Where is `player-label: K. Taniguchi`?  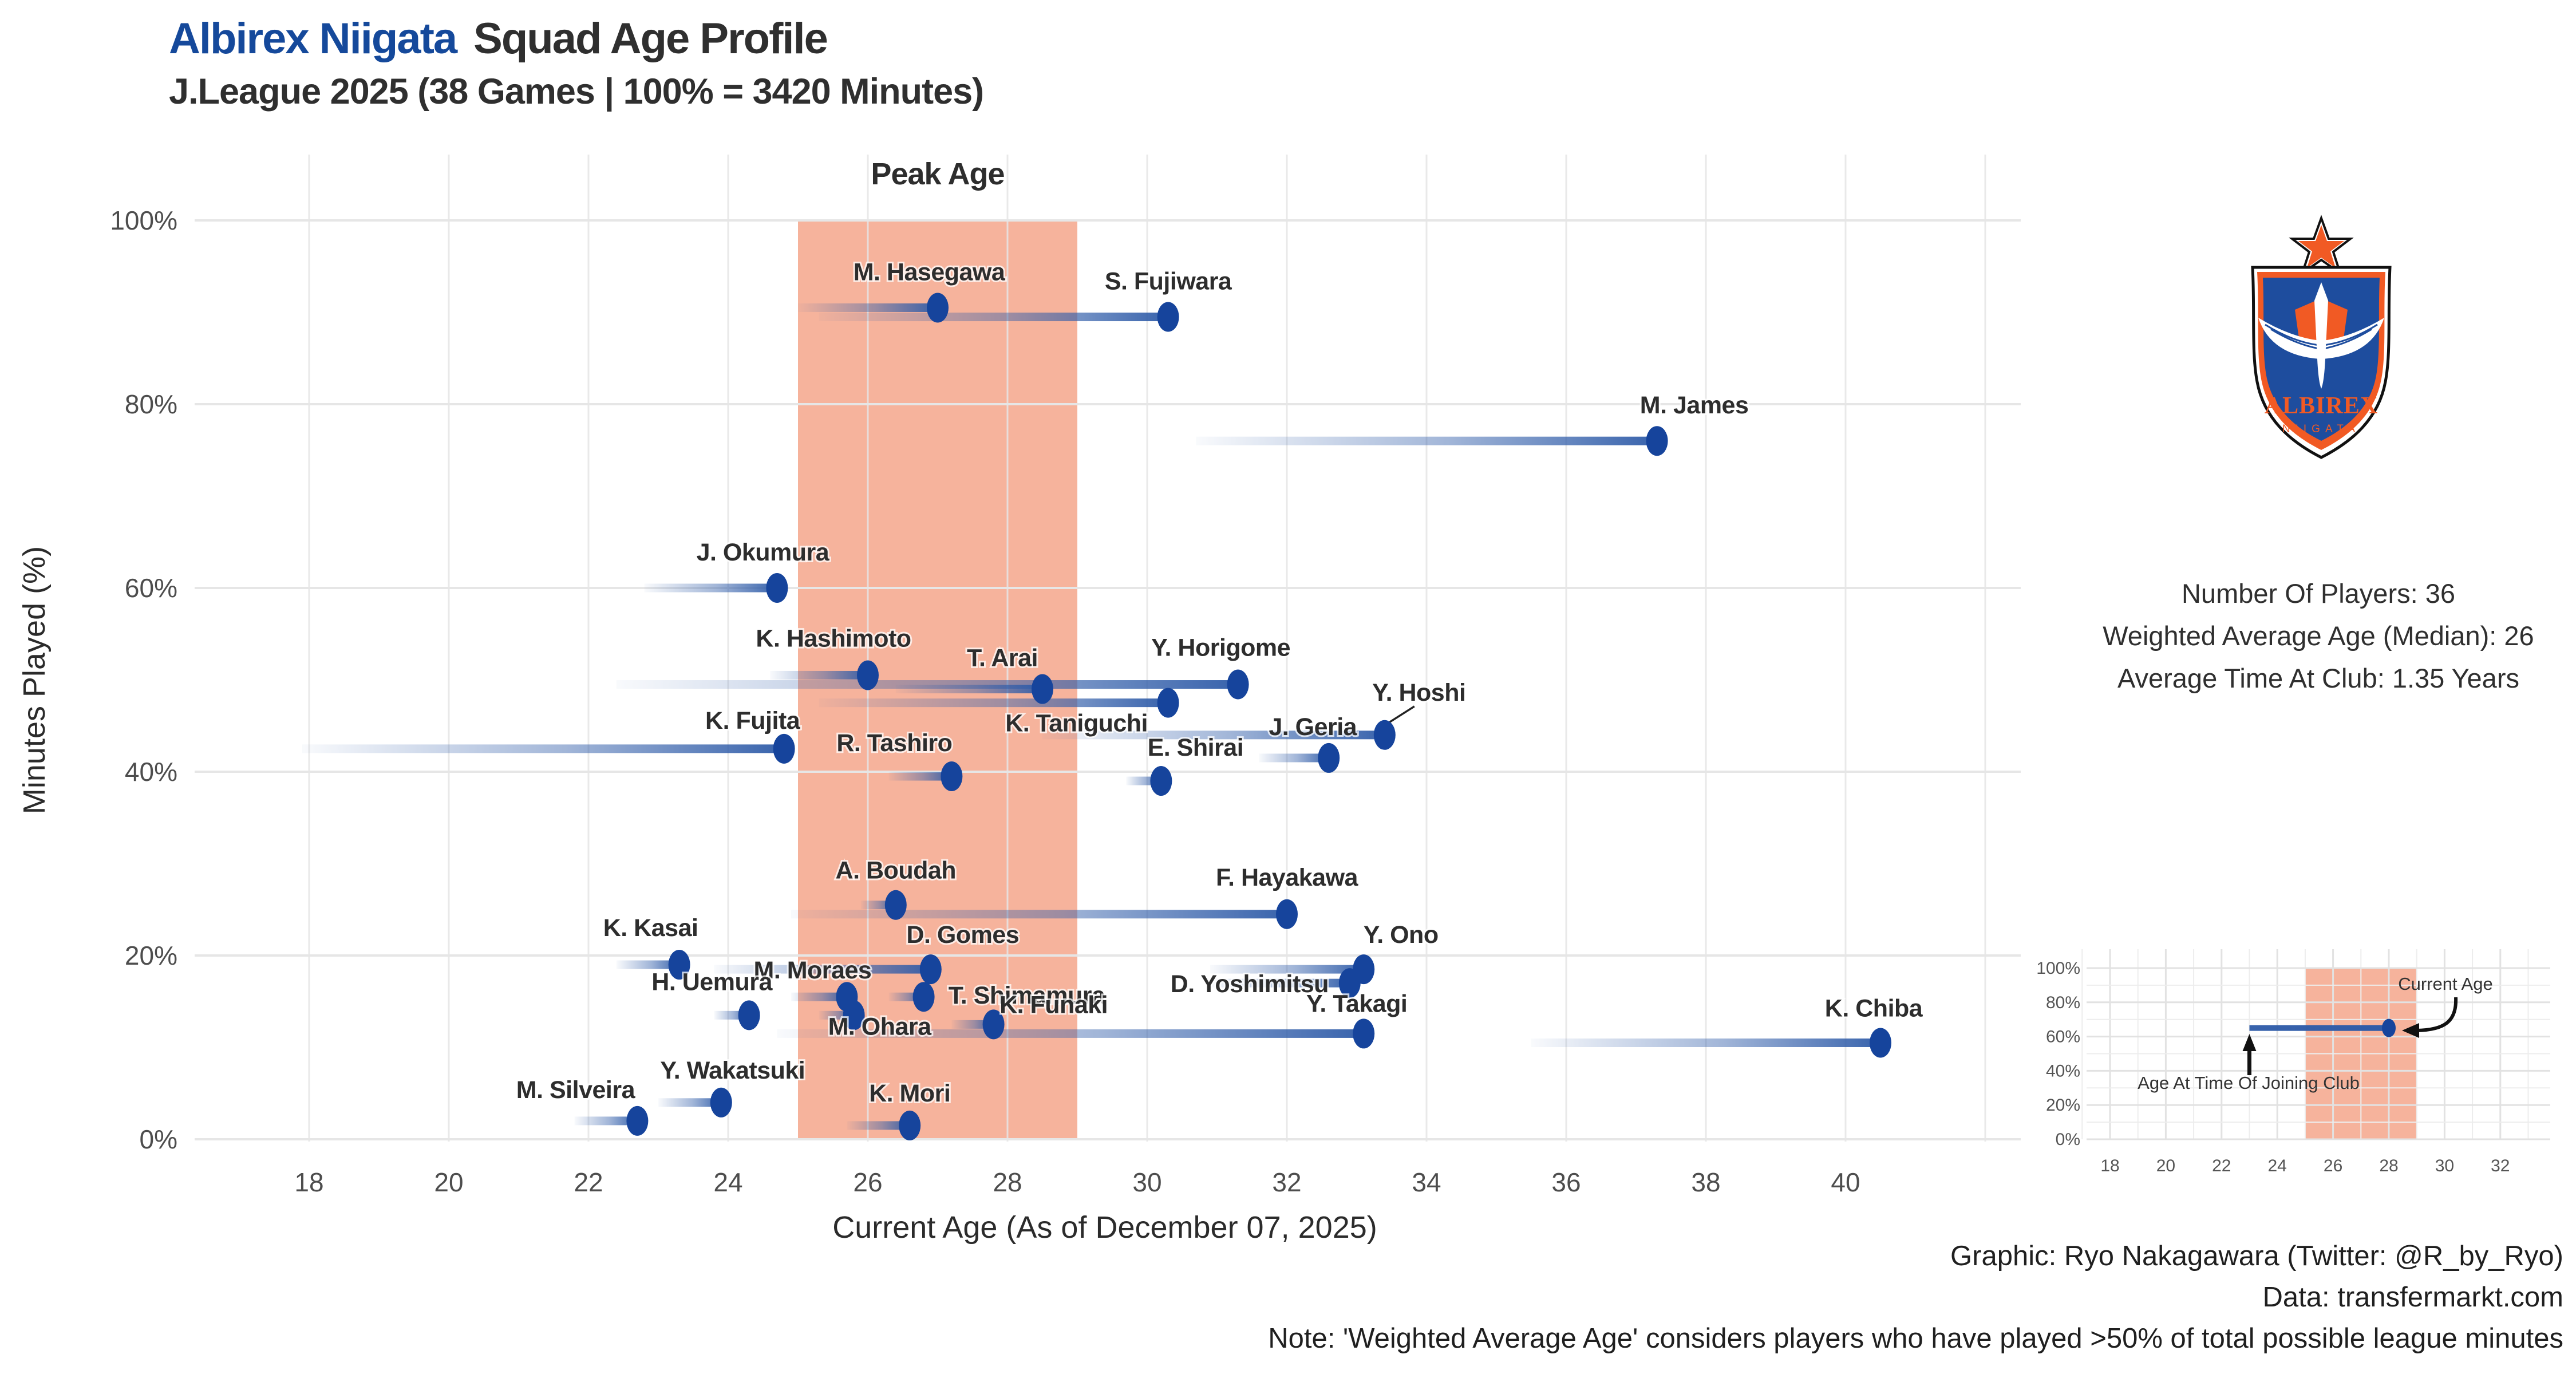 player-label: K. Taniguchi is located at coordinates (1076, 723).